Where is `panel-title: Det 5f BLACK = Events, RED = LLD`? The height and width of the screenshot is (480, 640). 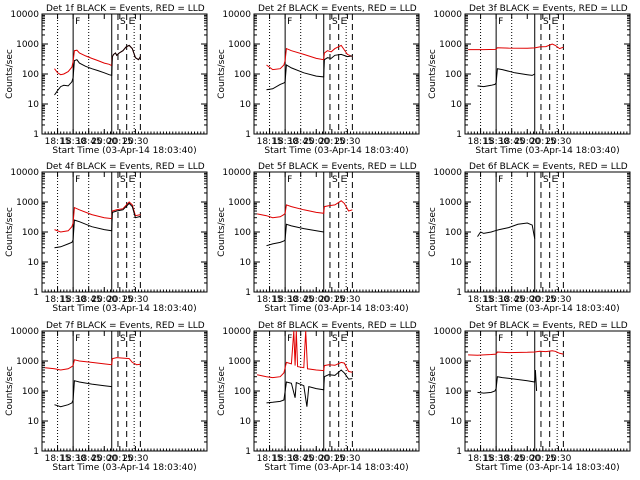 panel-title: Det 5f BLACK = Events, RED = LLD is located at coordinates (337, 167).